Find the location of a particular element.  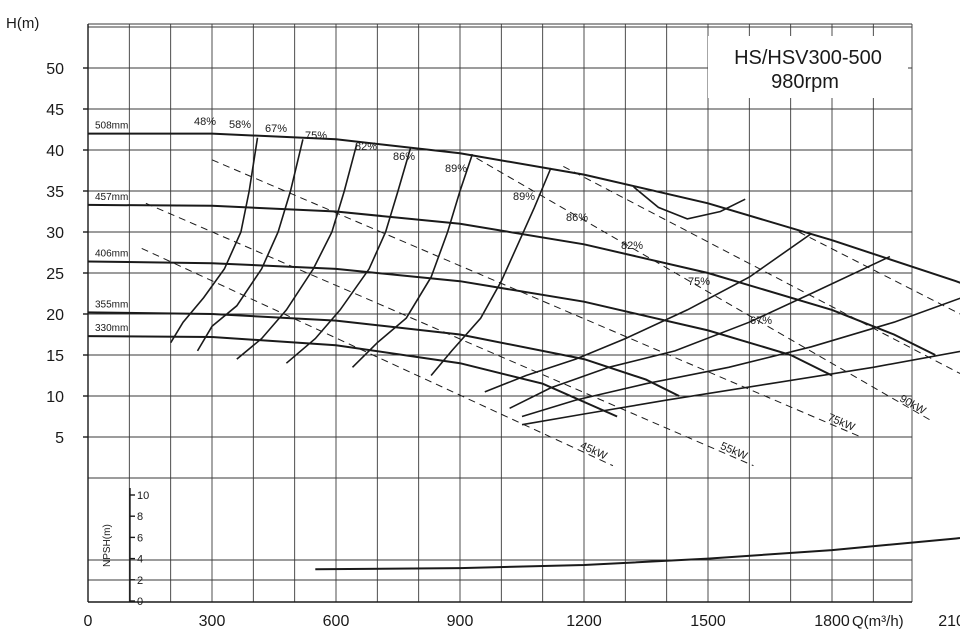

npsh-tick-label: 4 is located at coordinates (140, 560).